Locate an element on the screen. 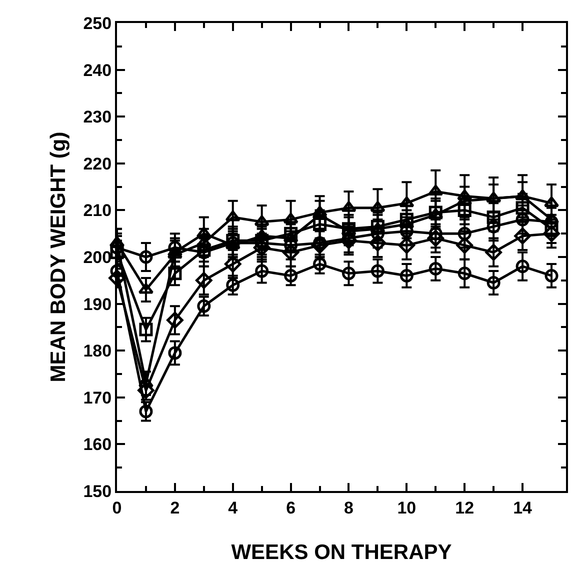  x-tick-label: 4 is located at coordinates (233, 508).